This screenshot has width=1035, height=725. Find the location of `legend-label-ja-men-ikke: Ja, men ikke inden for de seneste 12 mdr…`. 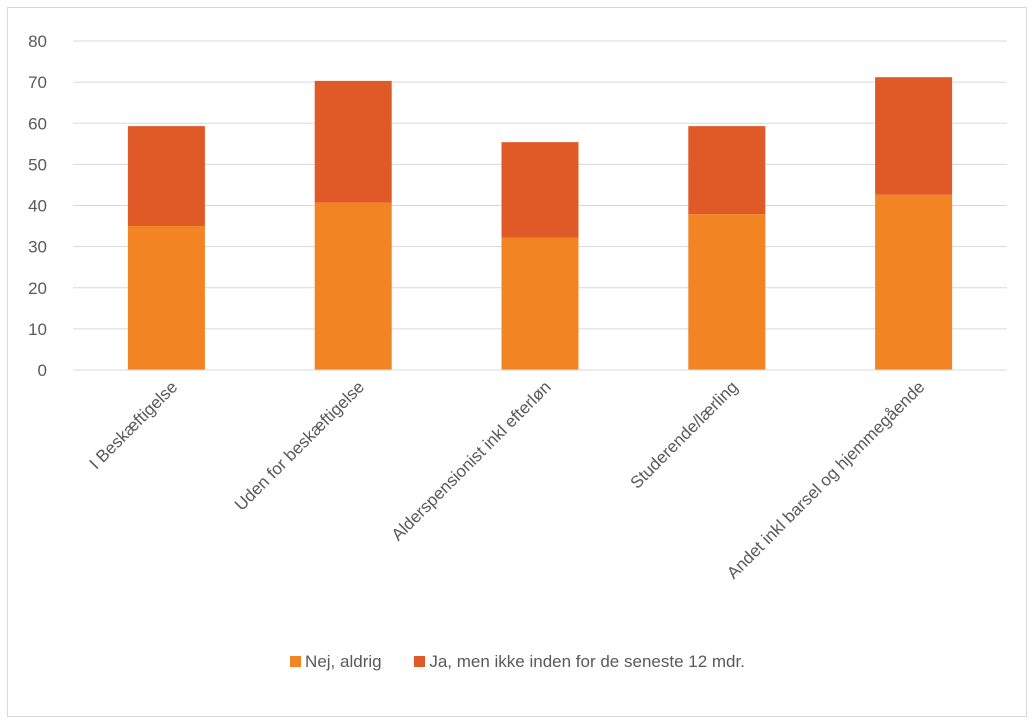

legend-label-ja-men-ikke: Ja, men ikke inden for de seneste 12 mdr… is located at coordinates (587, 661).